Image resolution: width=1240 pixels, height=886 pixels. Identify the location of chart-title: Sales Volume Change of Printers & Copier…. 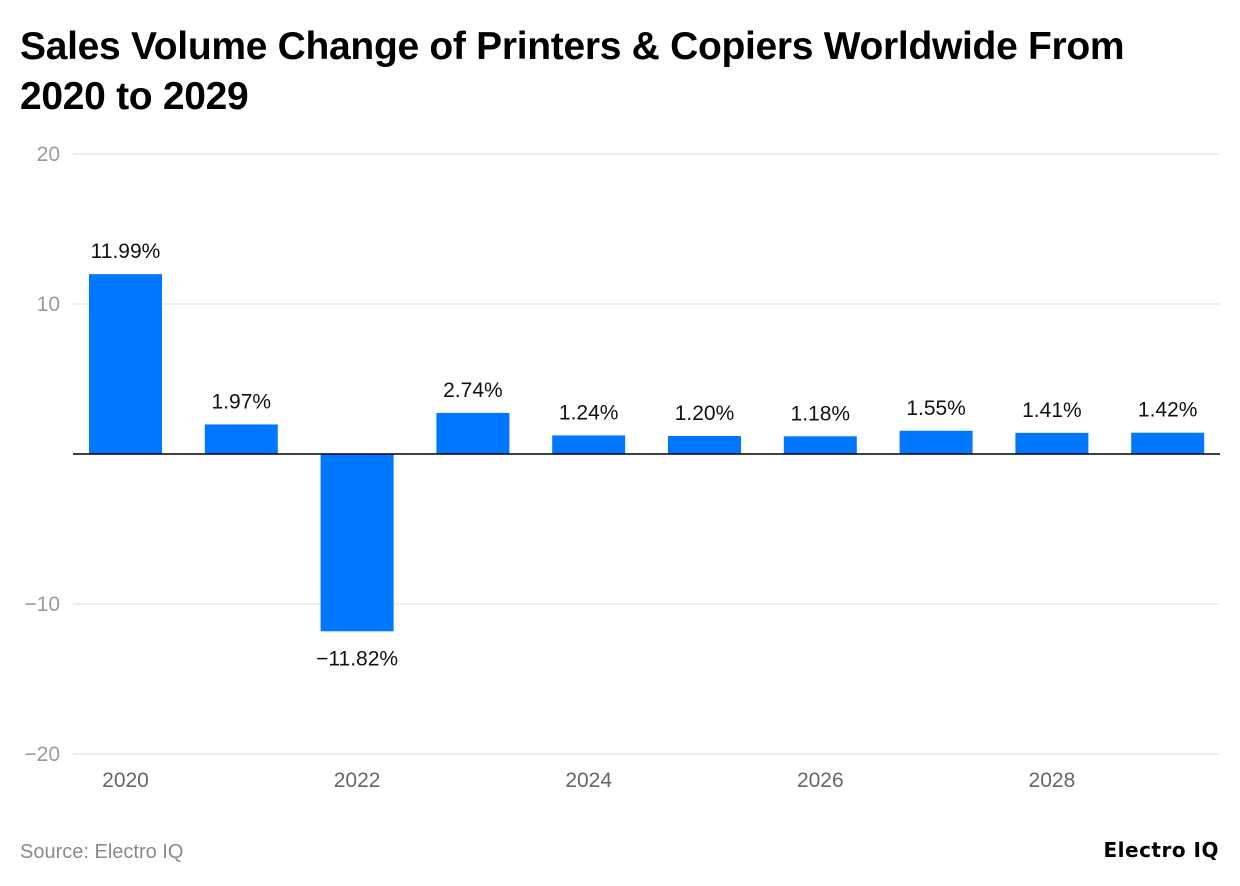
(572, 71).